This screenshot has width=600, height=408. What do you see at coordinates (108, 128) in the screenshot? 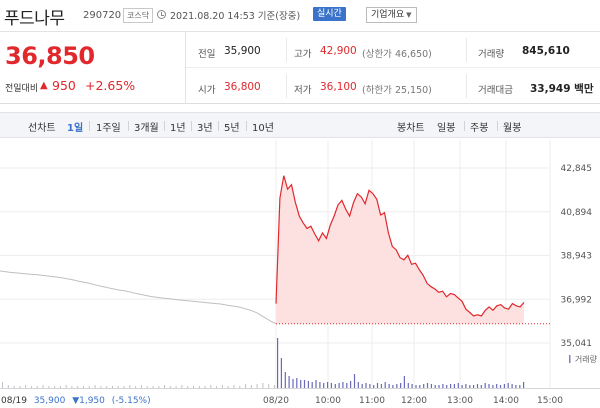
I see `period-1w: 1주일` at bounding box center [108, 128].